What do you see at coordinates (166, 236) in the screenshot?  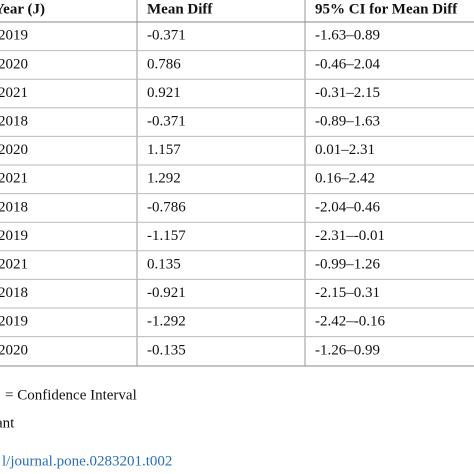 I see `table-cell: -1.157` at bounding box center [166, 236].